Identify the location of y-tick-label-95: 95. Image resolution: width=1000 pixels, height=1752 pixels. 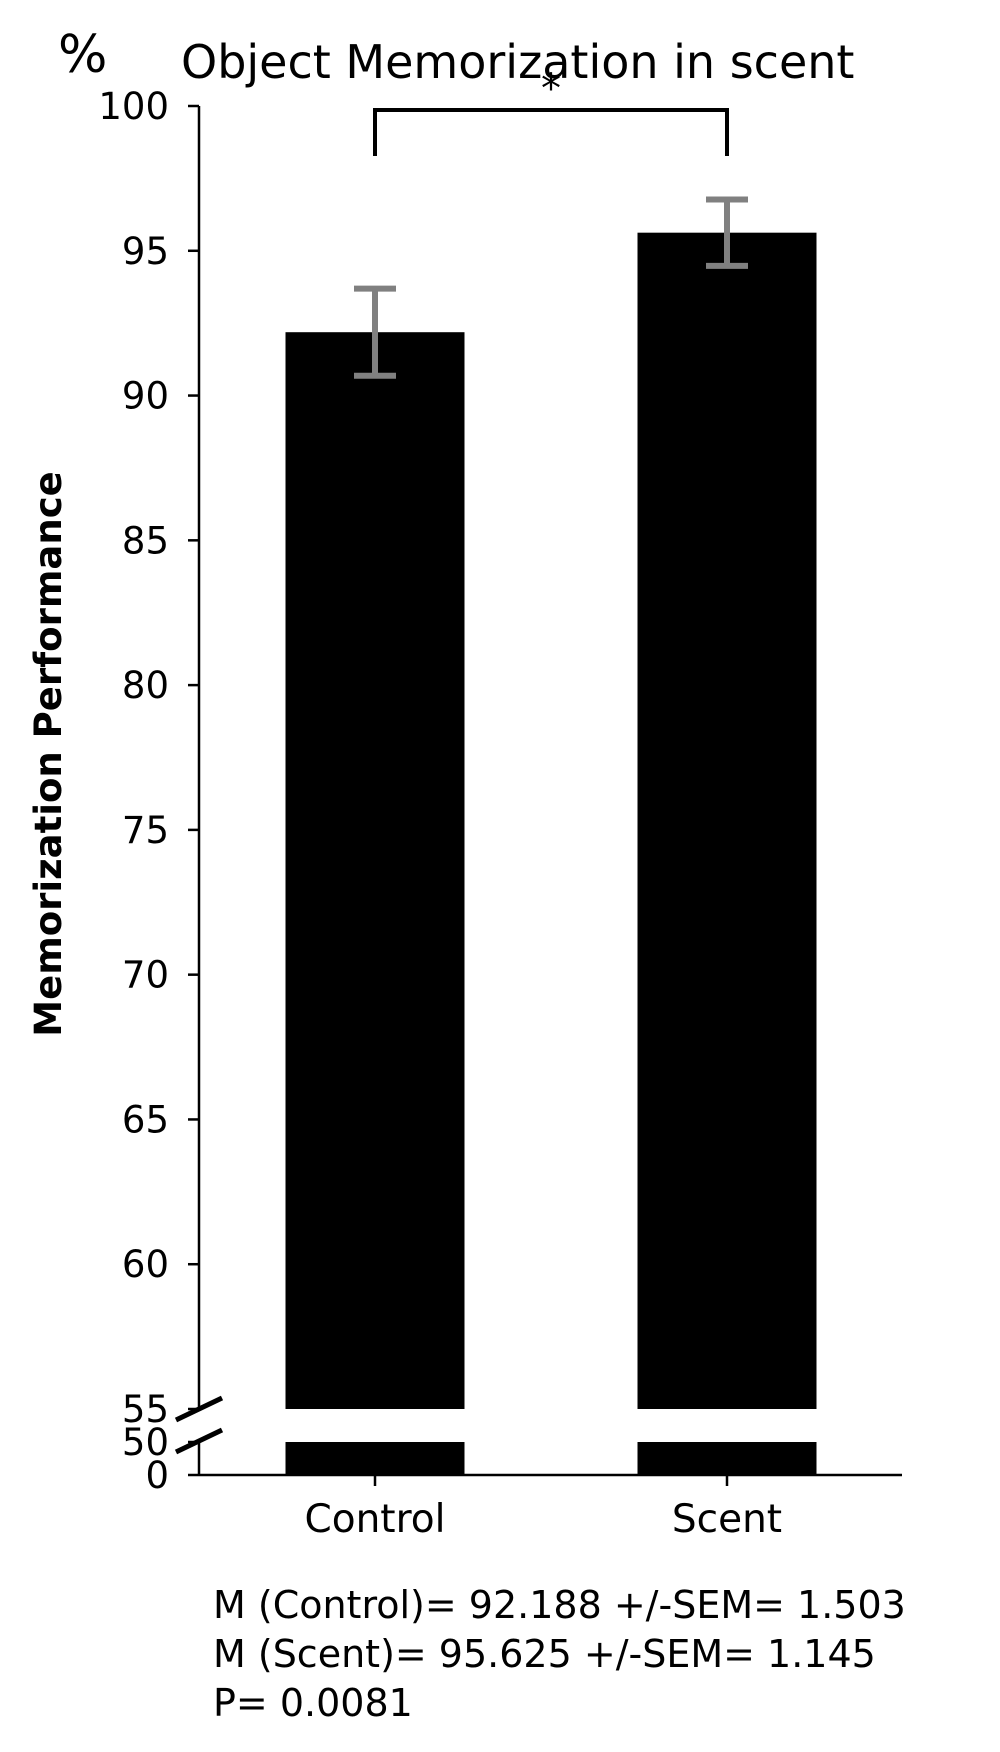
(145, 251).